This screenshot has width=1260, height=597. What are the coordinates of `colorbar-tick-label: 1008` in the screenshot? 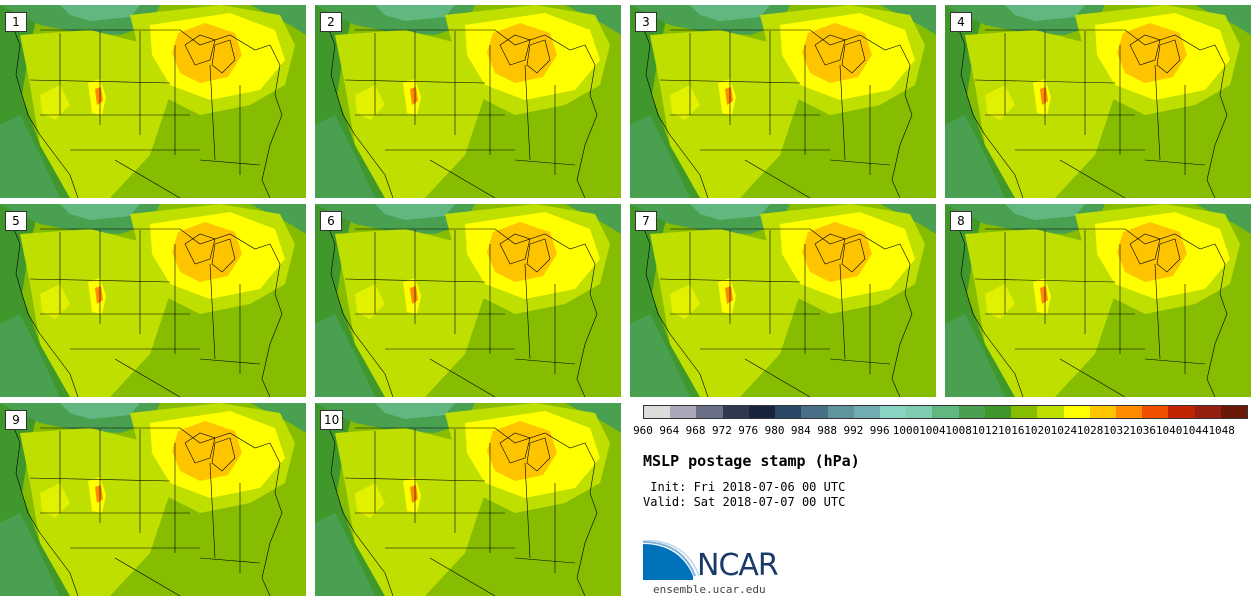 It's located at (958, 430).